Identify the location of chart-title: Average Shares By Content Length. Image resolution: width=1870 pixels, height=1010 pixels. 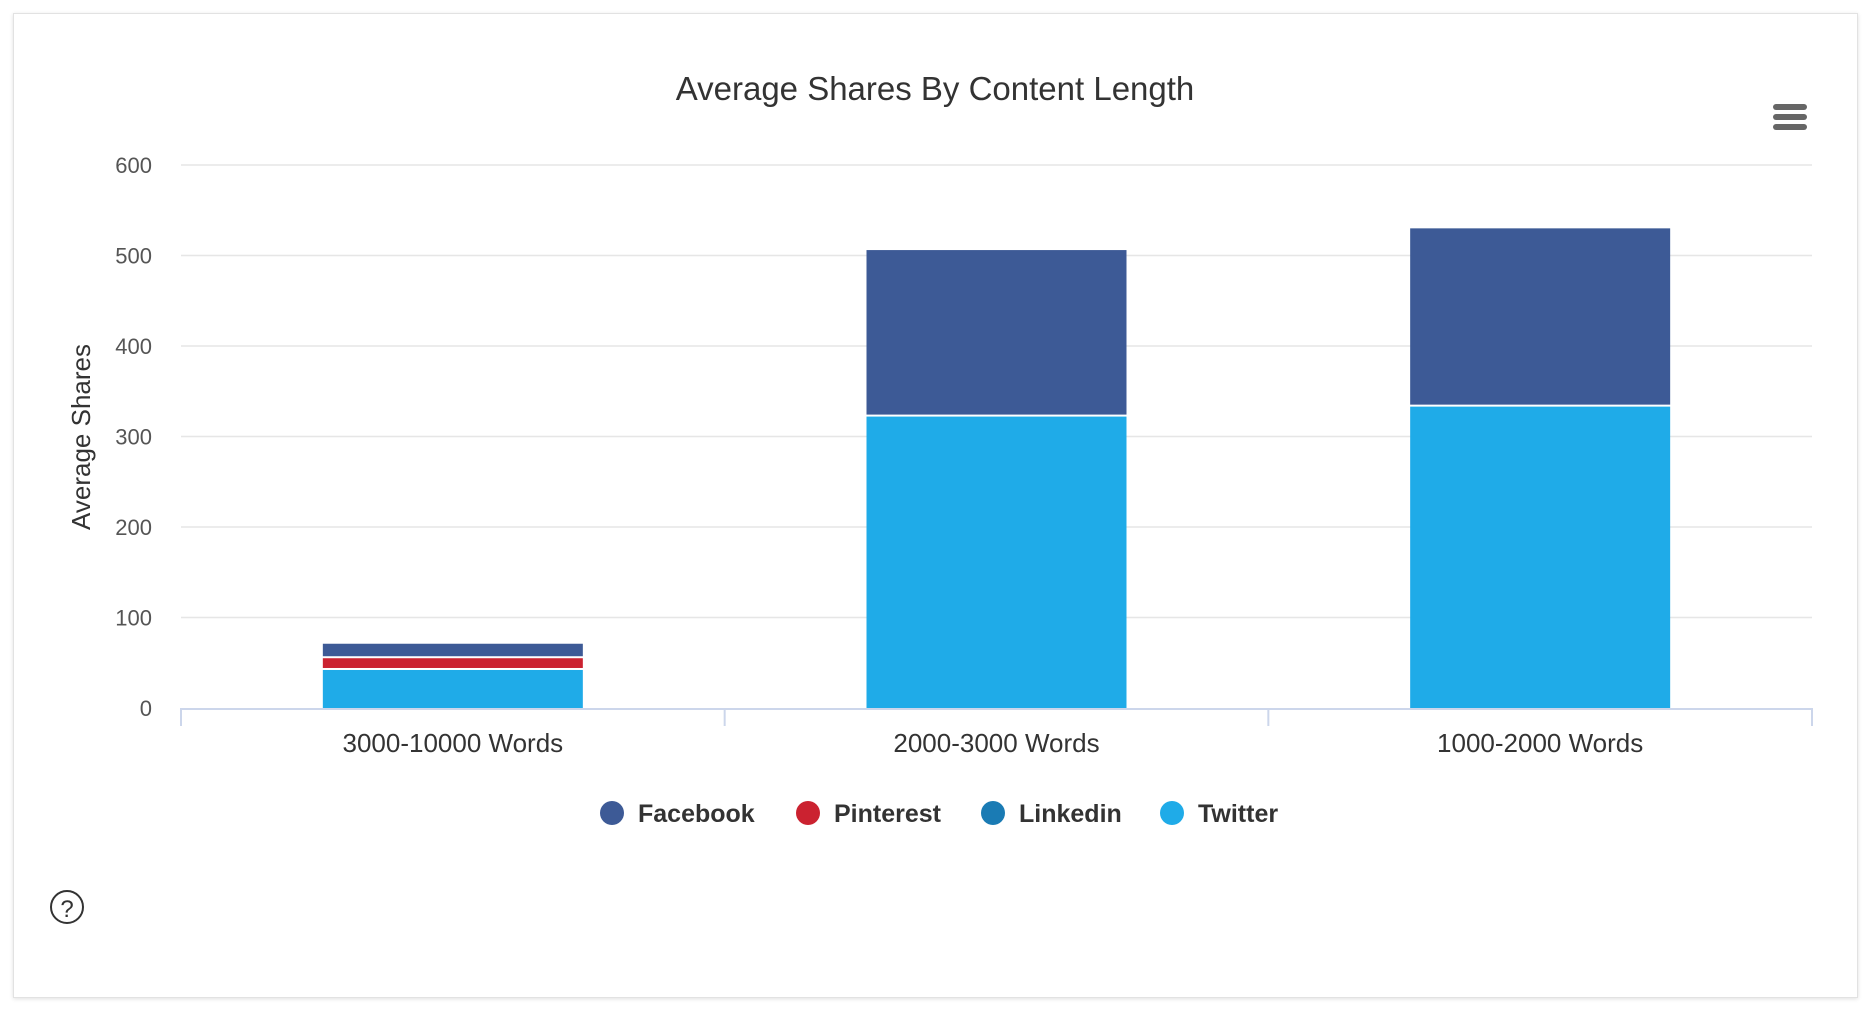
(935, 88).